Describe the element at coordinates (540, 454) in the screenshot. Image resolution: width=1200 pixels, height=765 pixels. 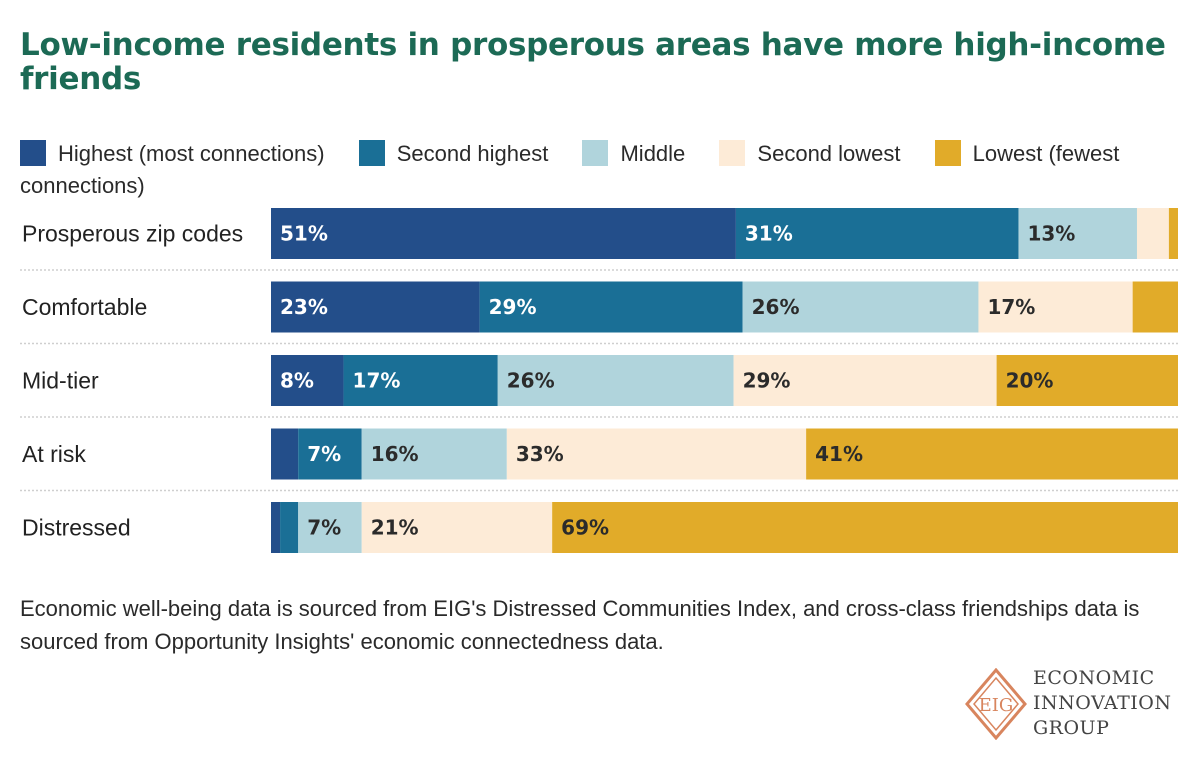
I see `bar-value-label: 33%` at that location.